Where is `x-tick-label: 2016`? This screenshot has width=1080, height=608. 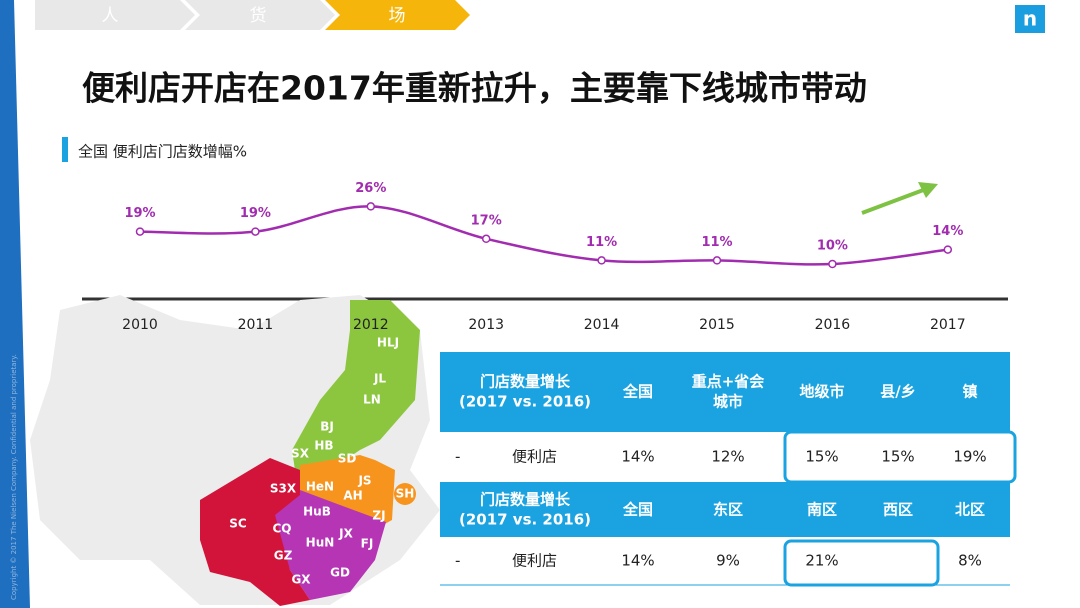
x-tick-label: 2016 is located at coordinates (833, 325).